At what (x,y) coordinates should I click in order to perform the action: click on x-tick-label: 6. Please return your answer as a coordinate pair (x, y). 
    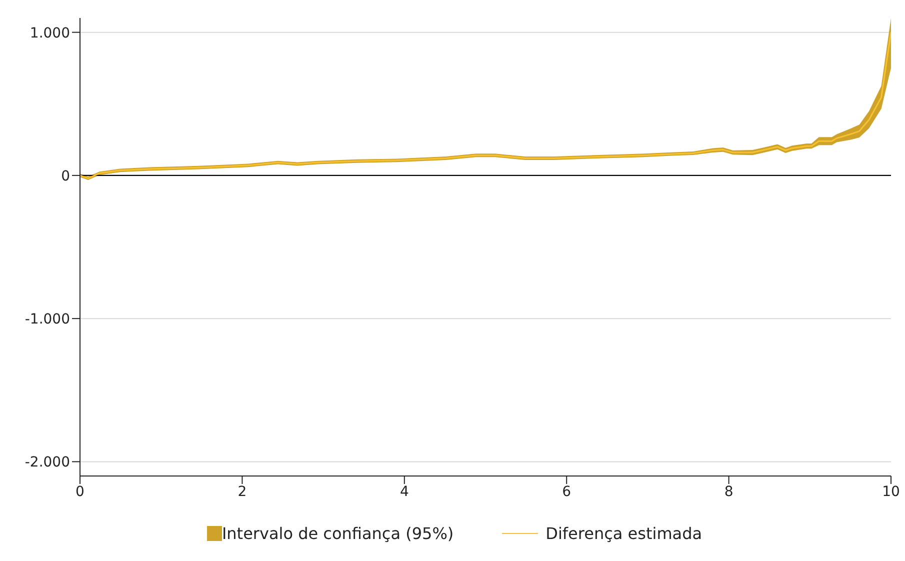
    Looking at the image, I should click on (567, 492).